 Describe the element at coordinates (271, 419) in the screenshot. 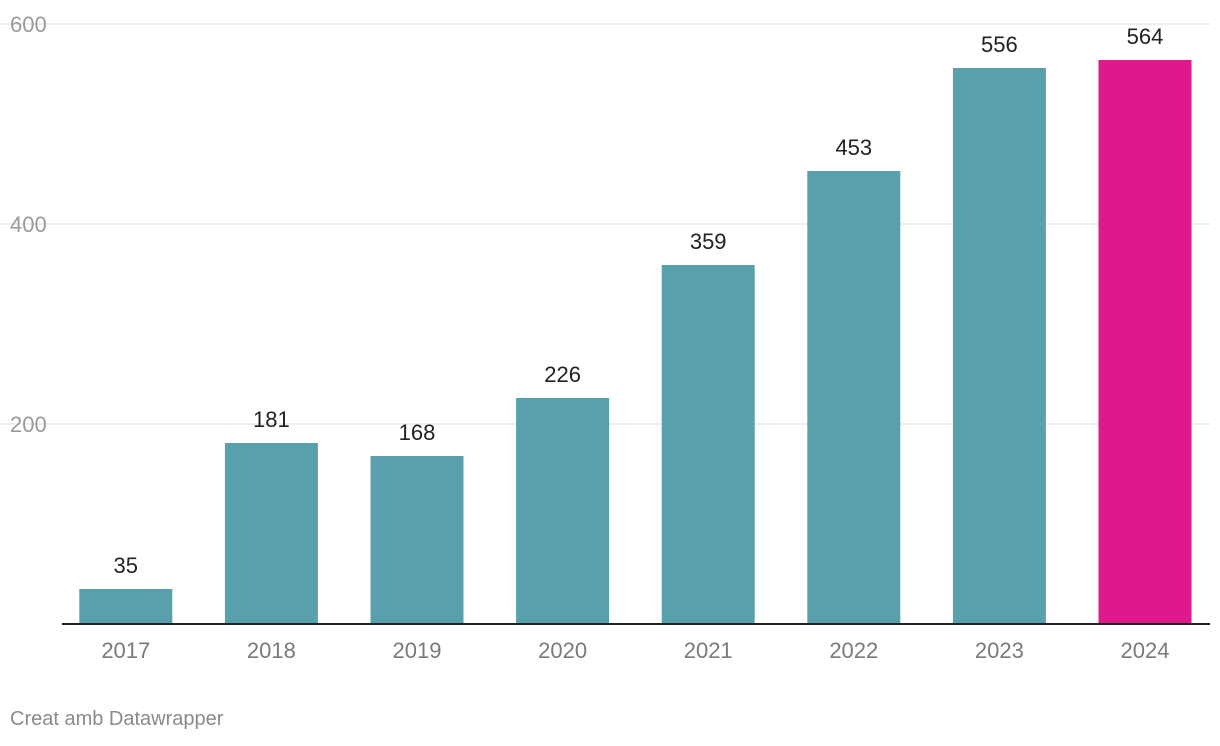

I see `bar-value-label-2018: 181` at that location.